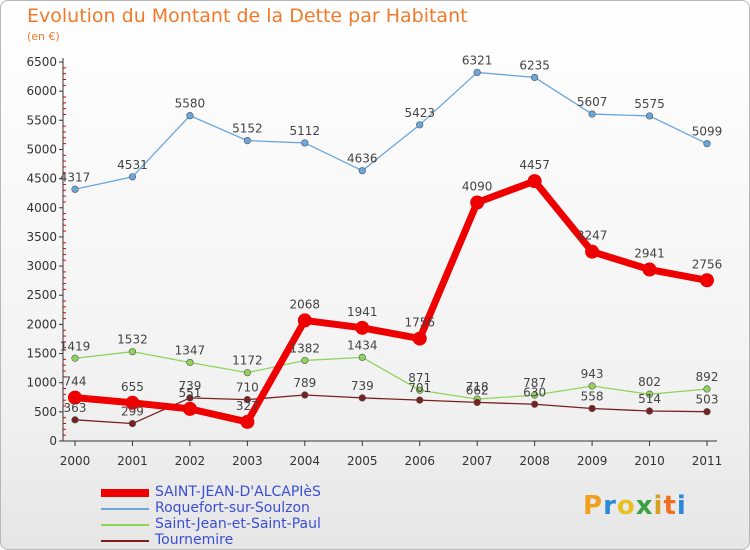 This screenshot has height=550, width=750. What do you see at coordinates (41, 354) in the screenshot?
I see `y-tick-label: 1500` at bounding box center [41, 354].